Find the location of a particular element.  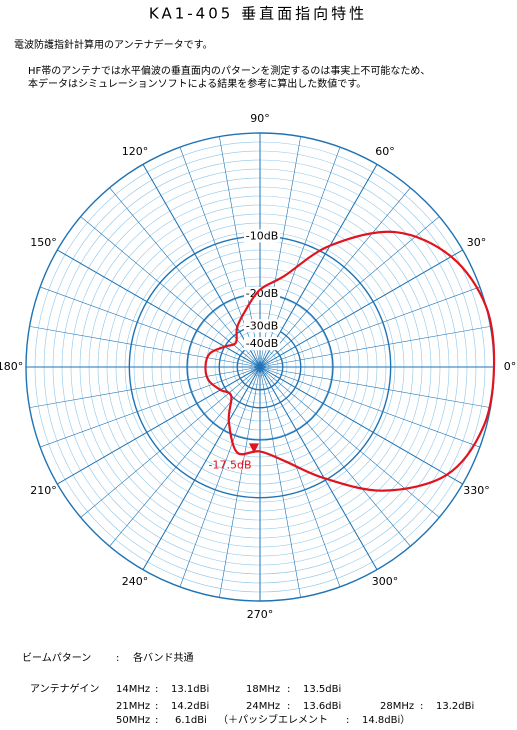

band: 18MHz is located at coordinates (263, 689).